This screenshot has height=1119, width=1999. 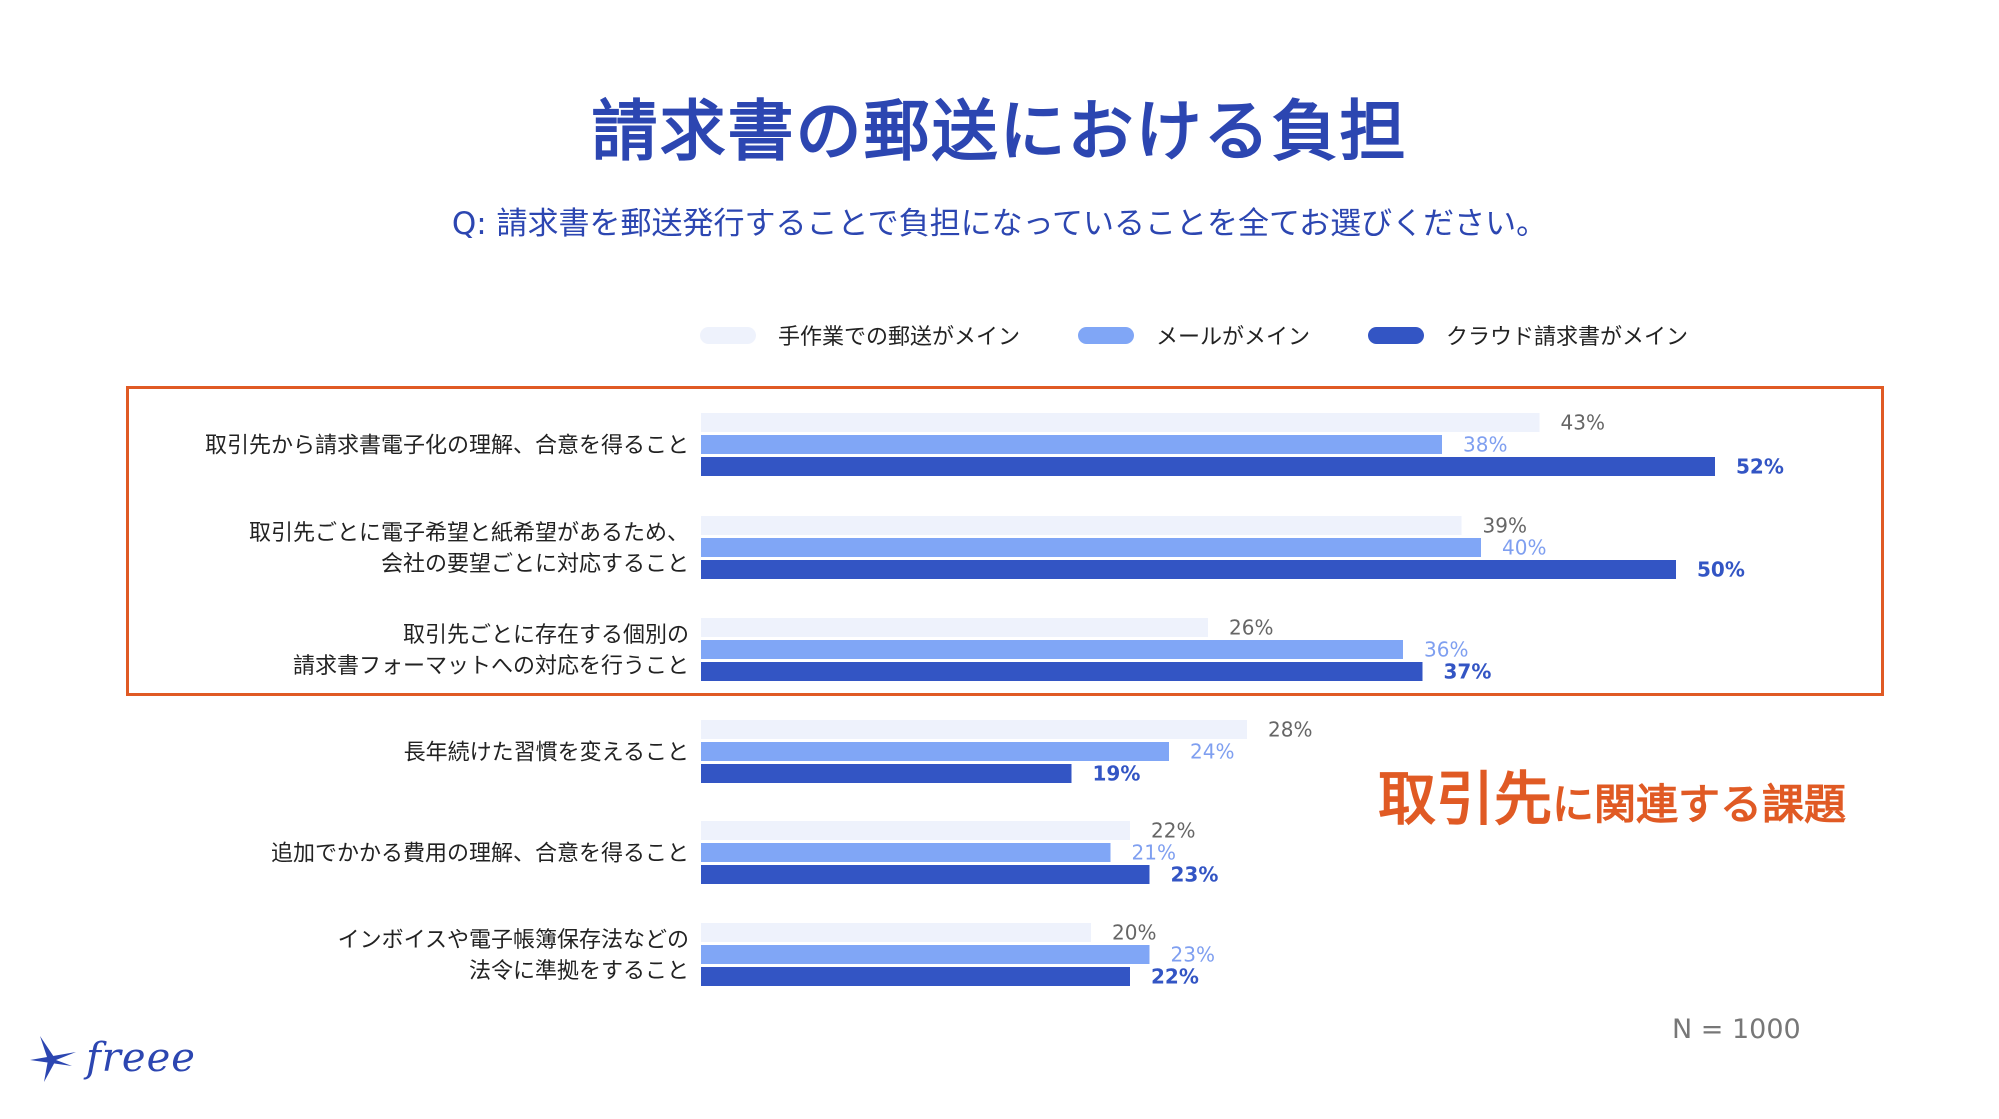 I want to click on data-label-email: 36%, so click(x=1446, y=650).